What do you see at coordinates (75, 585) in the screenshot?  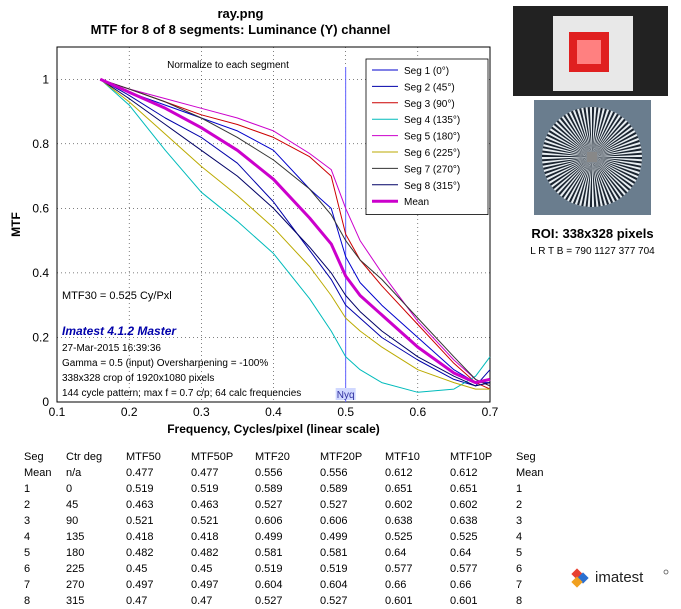 I see `table-cell: 270` at bounding box center [75, 585].